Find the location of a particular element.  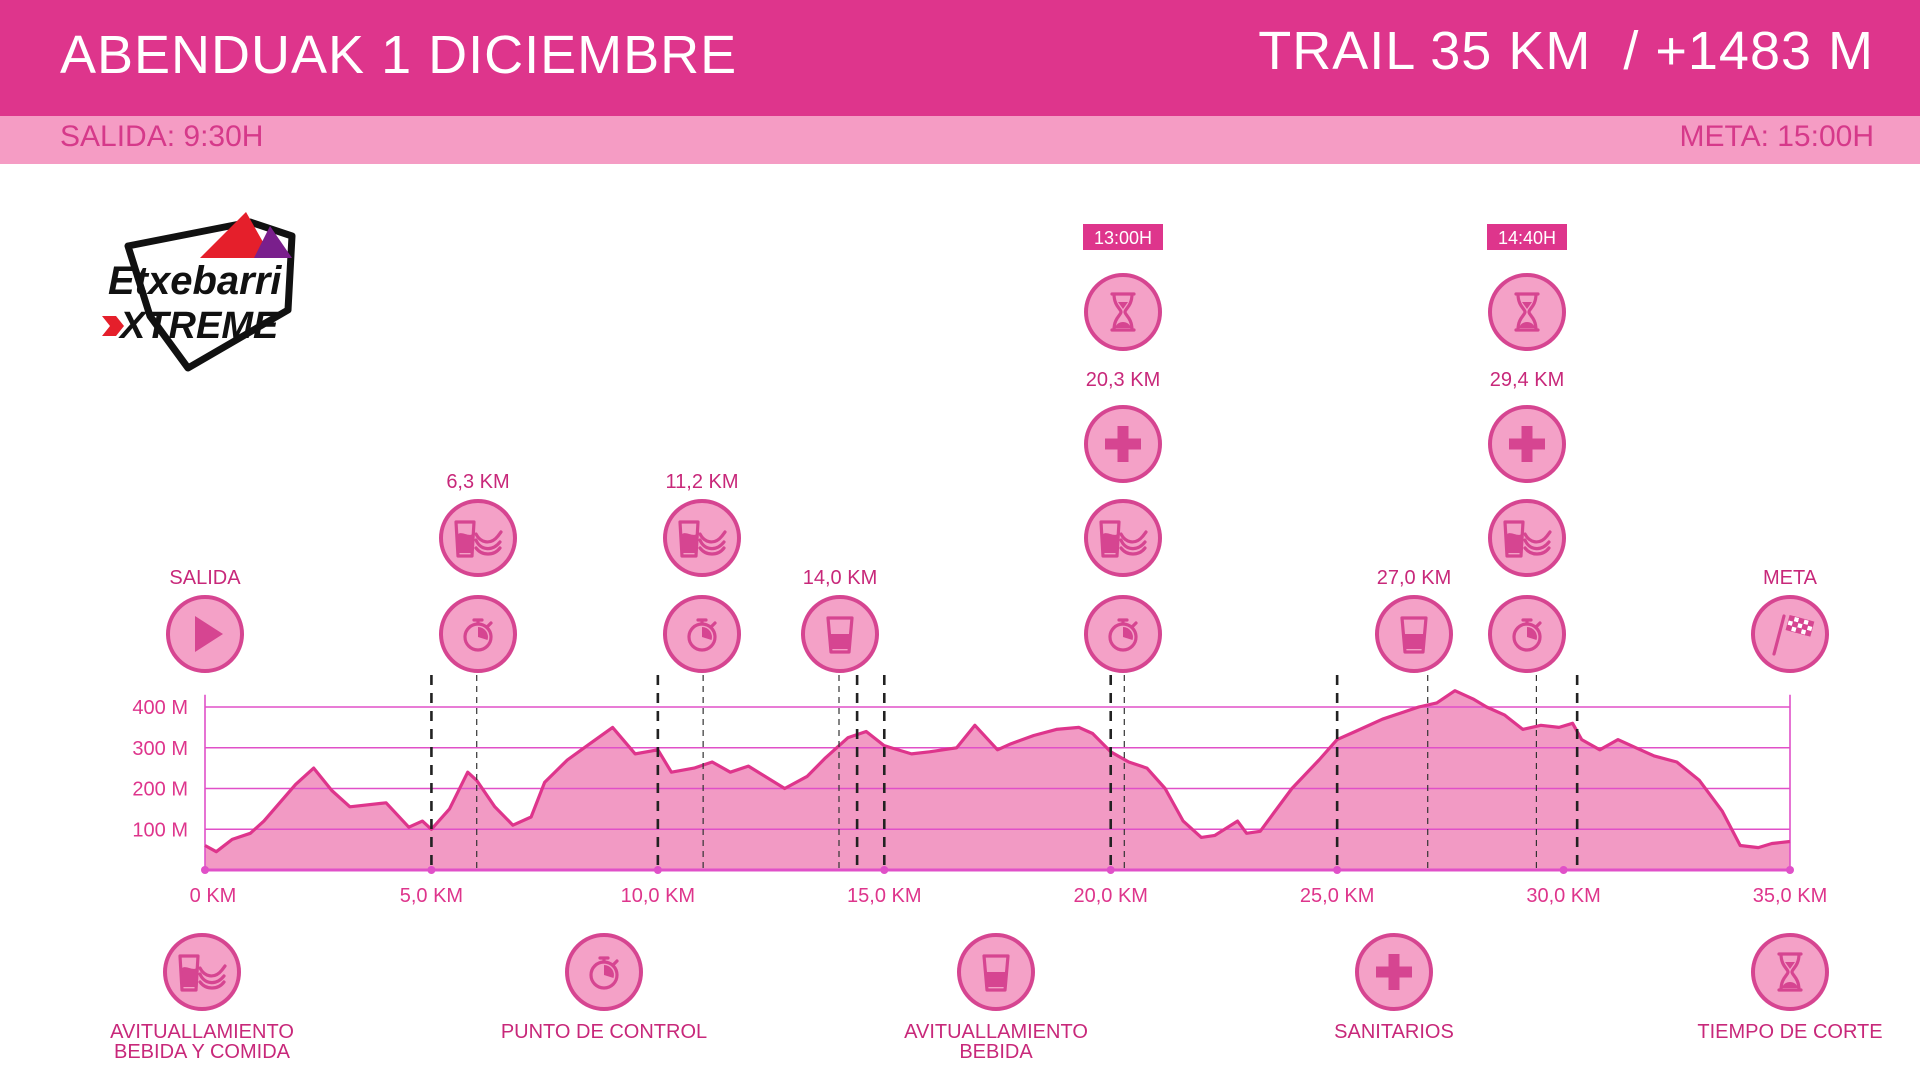

x-tick-label: 5,0 KM is located at coordinates (431, 896).